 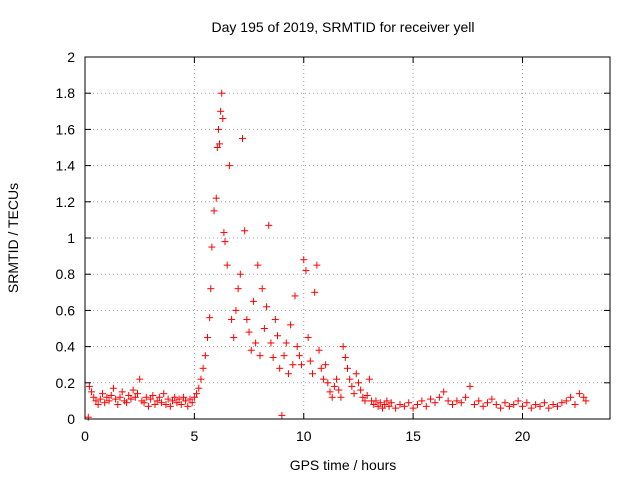 What do you see at coordinates (523, 436) in the screenshot?
I see `x-tick-label: 20` at bounding box center [523, 436].